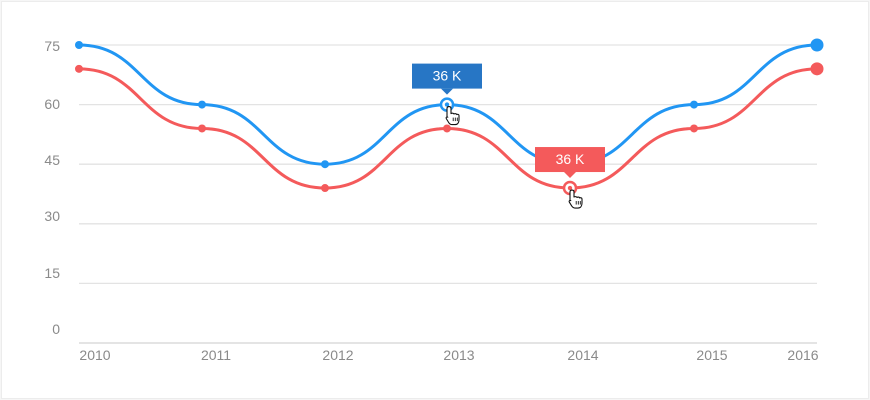  What do you see at coordinates (216, 355) in the screenshot?
I see `x-tick-label: 2011` at bounding box center [216, 355].